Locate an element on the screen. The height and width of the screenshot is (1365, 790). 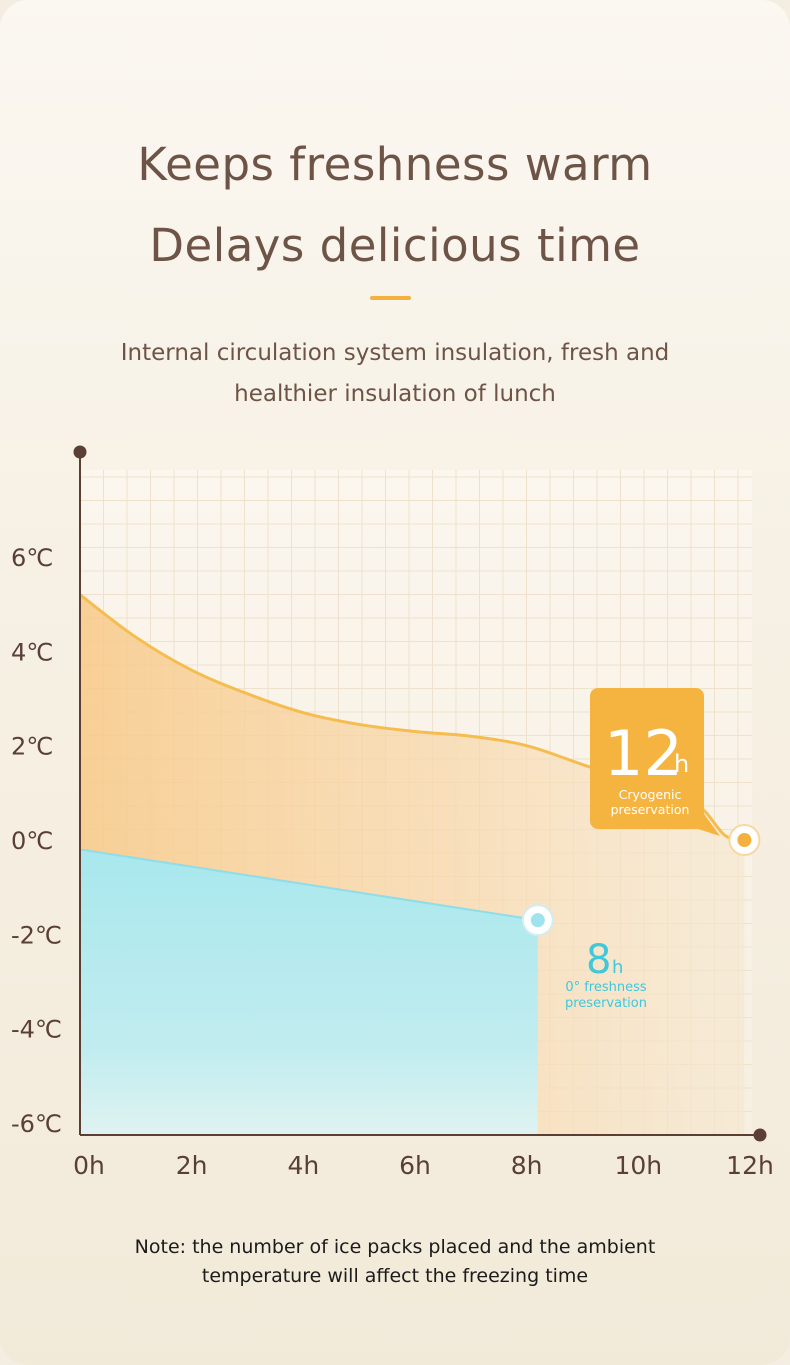
series-2-area is located at coordinates (309, 992).